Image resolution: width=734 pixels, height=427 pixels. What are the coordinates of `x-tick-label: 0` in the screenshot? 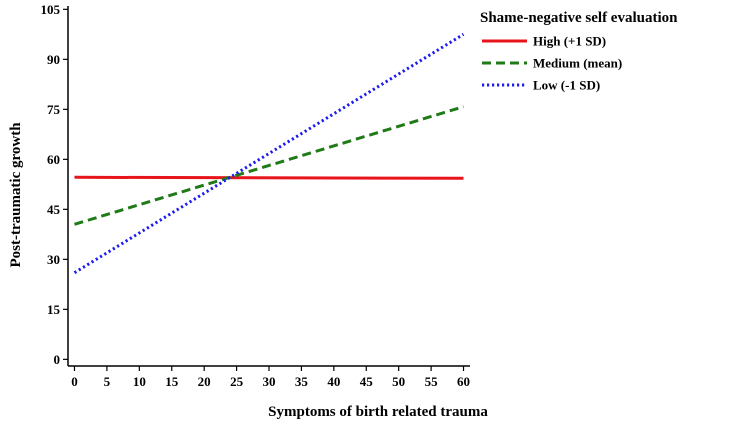 It's located at (74, 381).